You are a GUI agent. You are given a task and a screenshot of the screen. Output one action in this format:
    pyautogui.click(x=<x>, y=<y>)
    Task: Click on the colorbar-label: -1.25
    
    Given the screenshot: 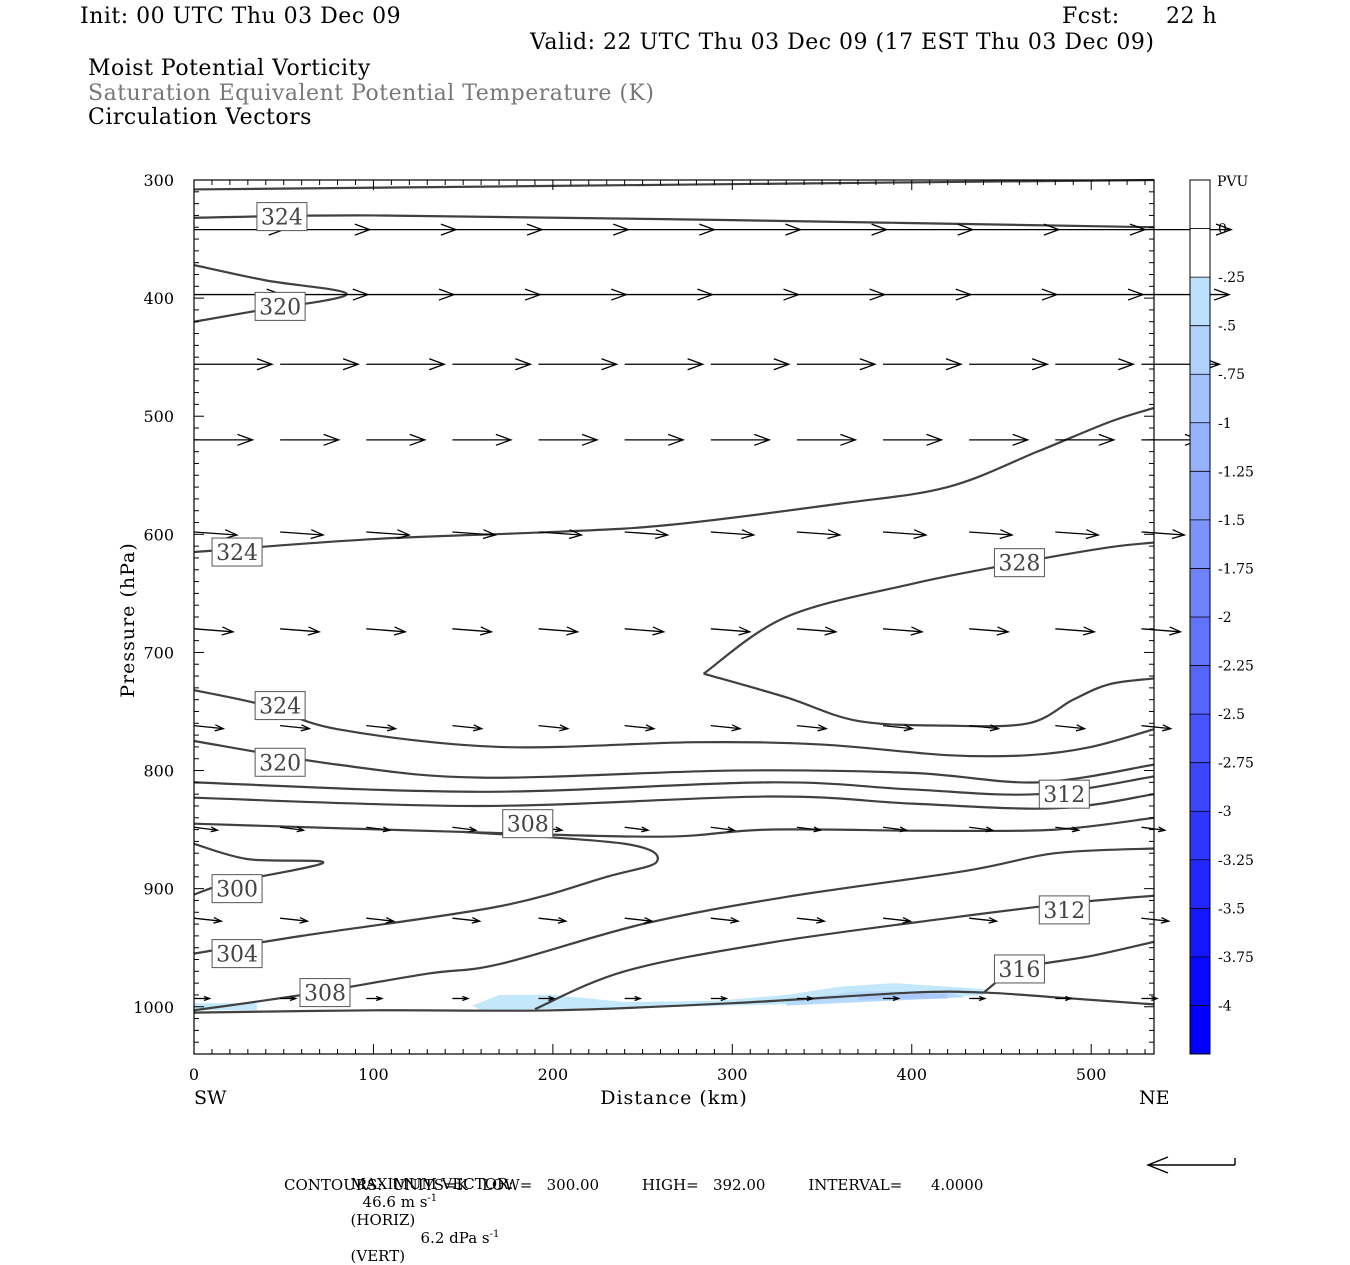 What is the action you would take?
    pyautogui.click(x=1236, y=472)
    